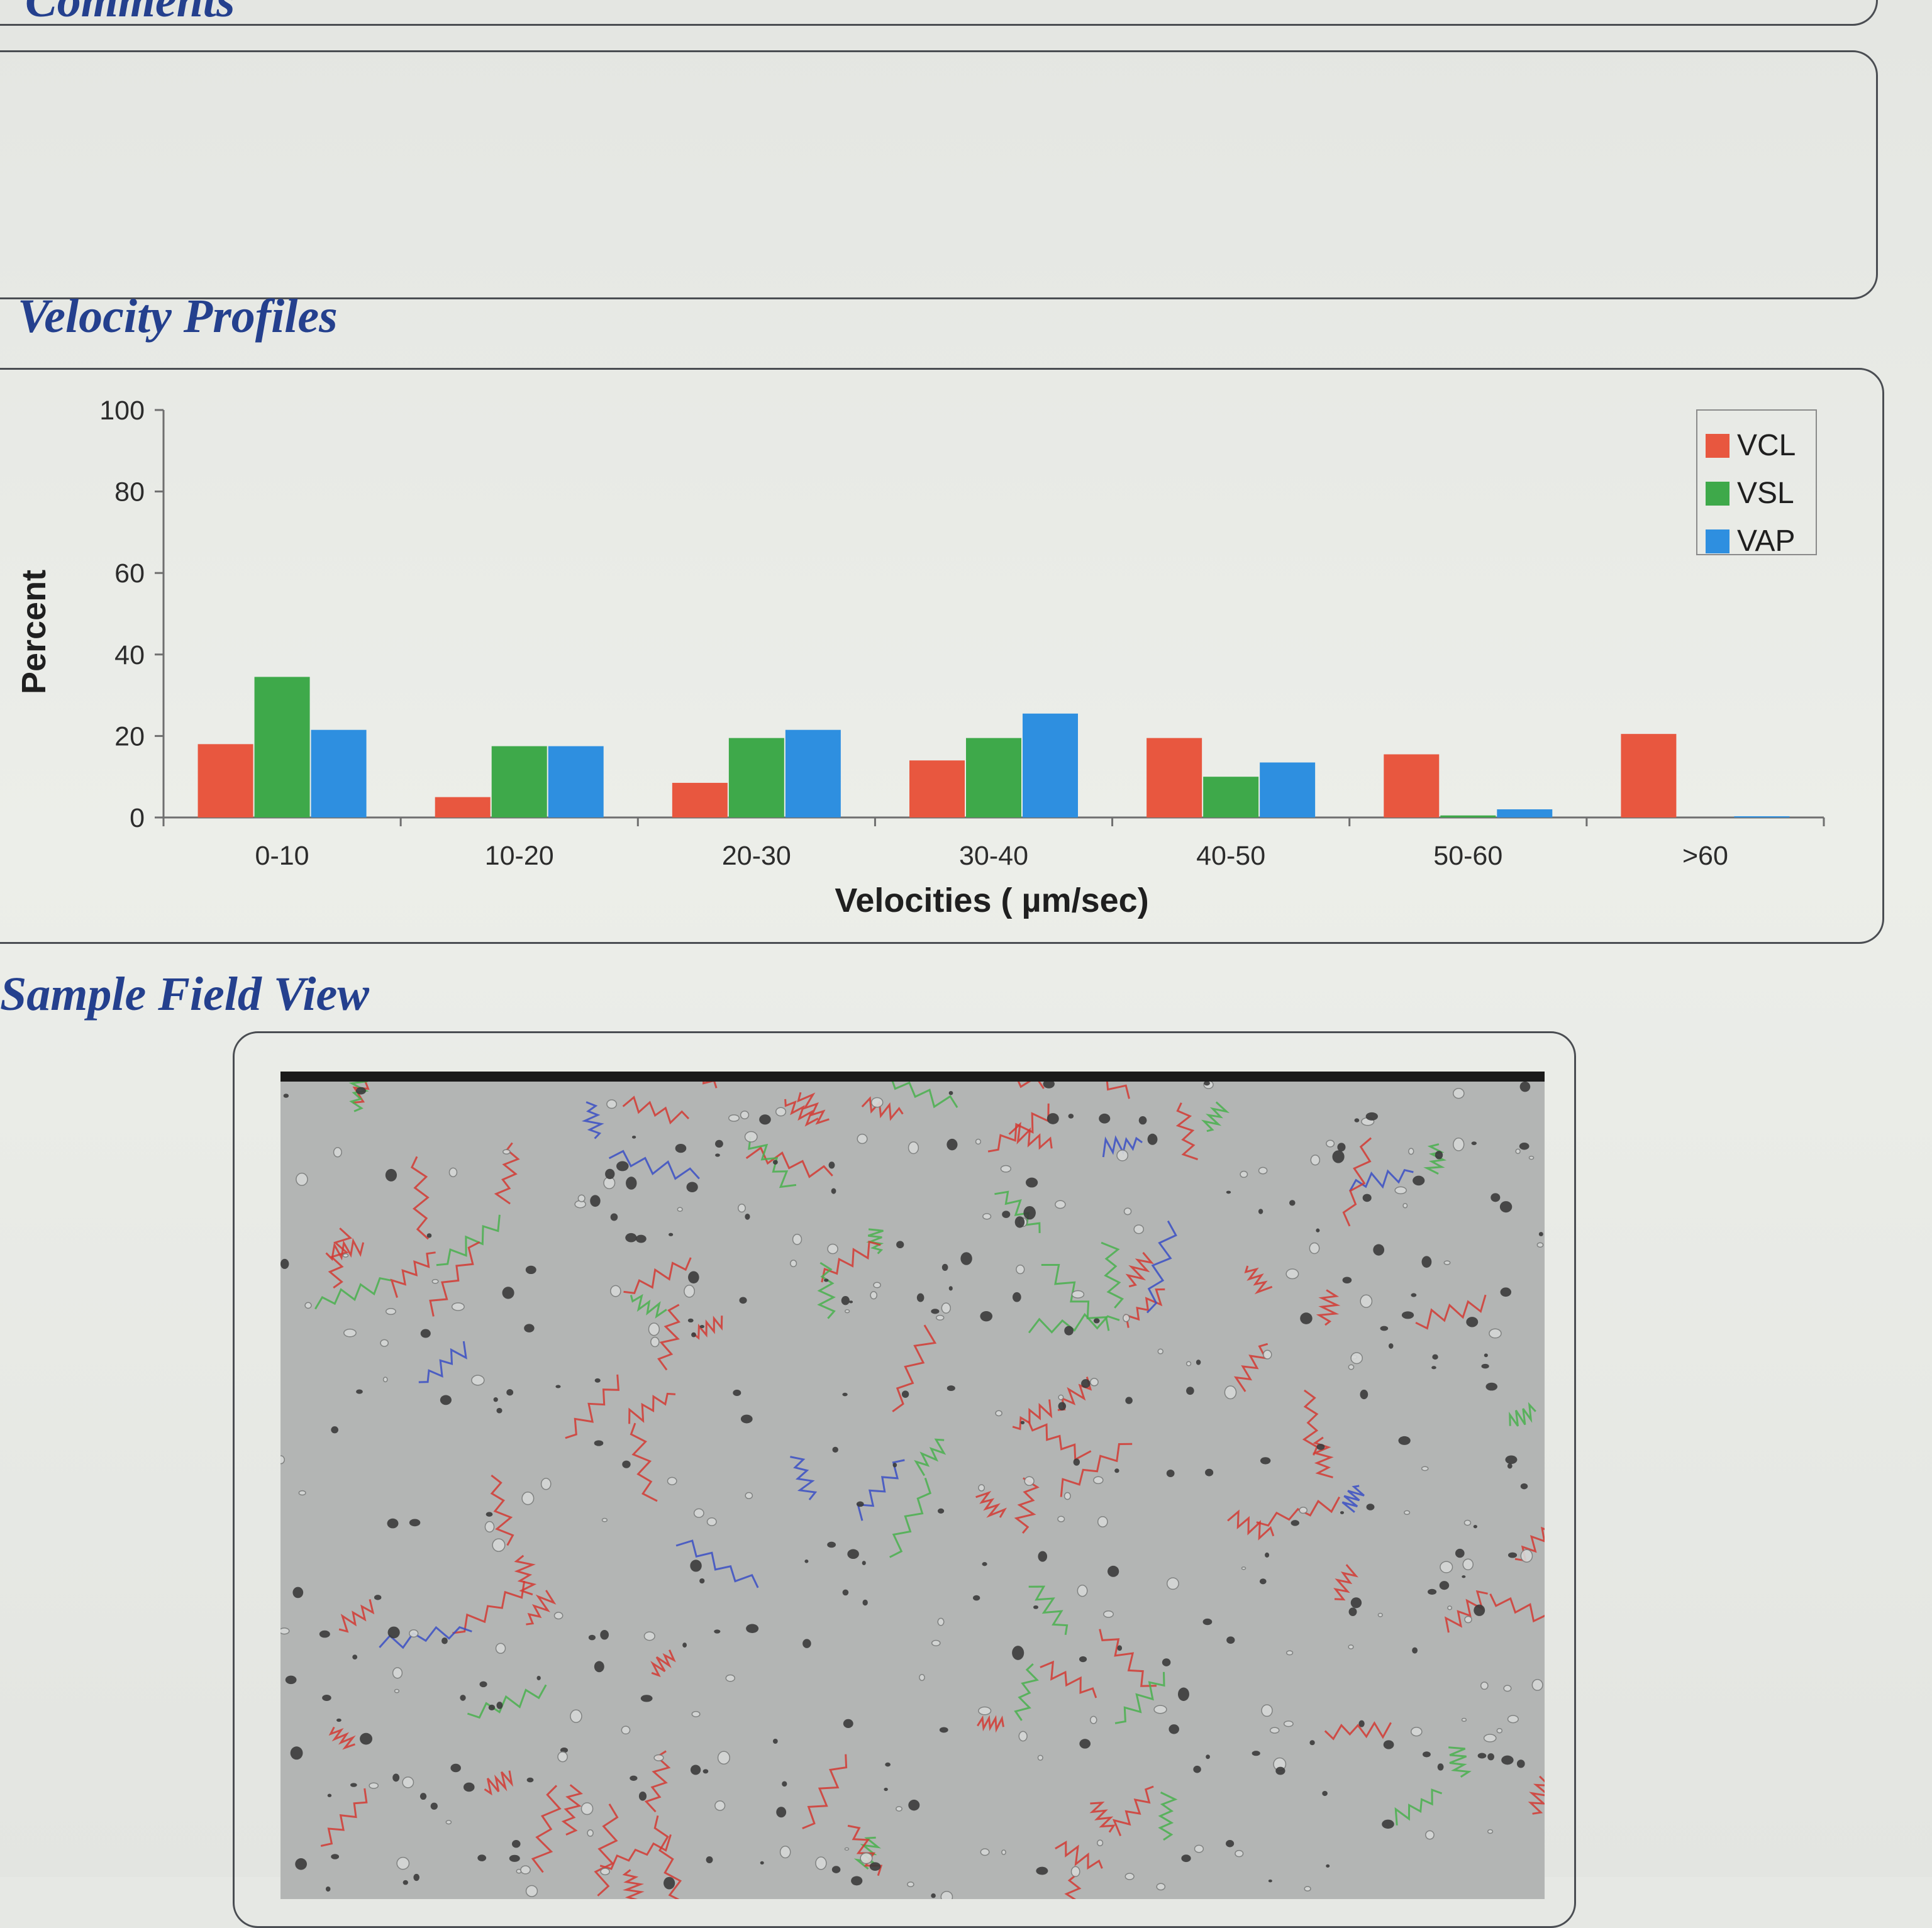 The width and height of the screenshot is (1932, 1928). What do you see at coordinates (282, 856) in the screenshot?
I see `x-tick-label: 0-10` at bounding box center [282, 856].